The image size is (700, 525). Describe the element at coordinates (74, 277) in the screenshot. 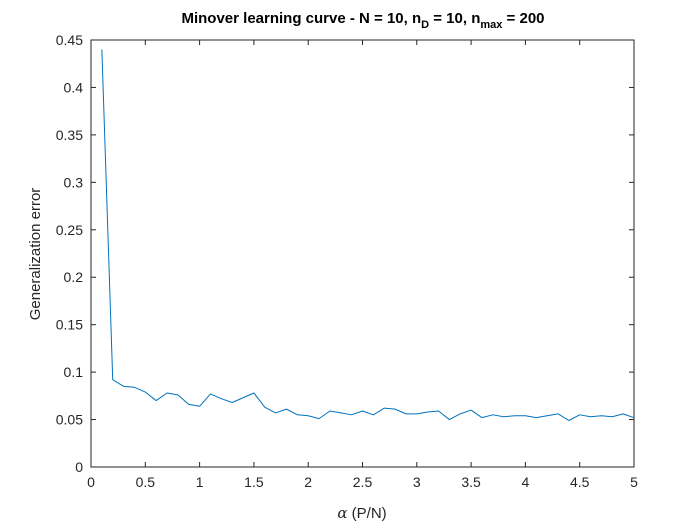

I see `y-tick-label: 0.2` at that location.